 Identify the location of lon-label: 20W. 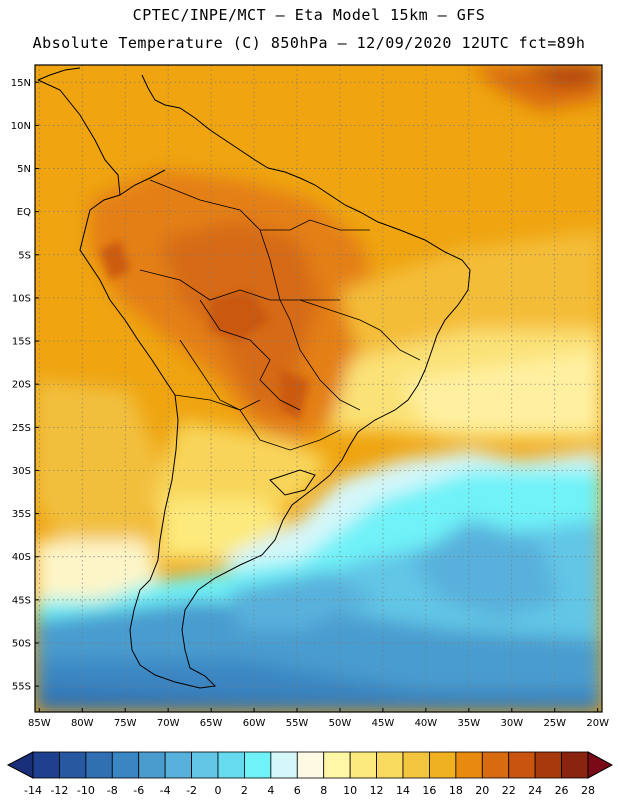
(597, 723).